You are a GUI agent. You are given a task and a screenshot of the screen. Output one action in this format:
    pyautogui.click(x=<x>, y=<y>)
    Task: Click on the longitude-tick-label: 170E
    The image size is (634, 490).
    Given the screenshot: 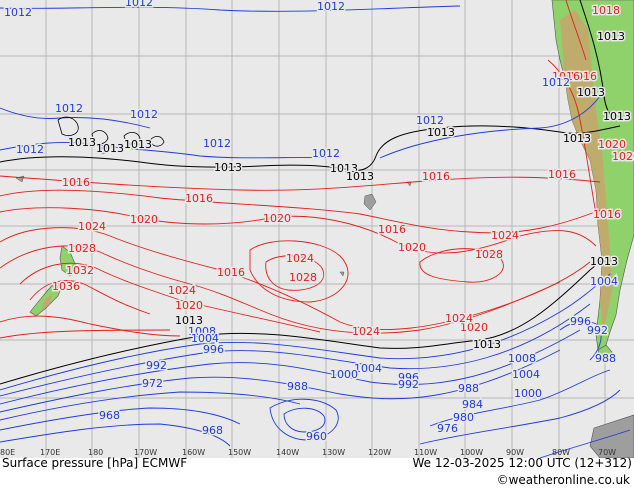 What is the action you would take?
    pyautogui.click(x=50, y=452)
    